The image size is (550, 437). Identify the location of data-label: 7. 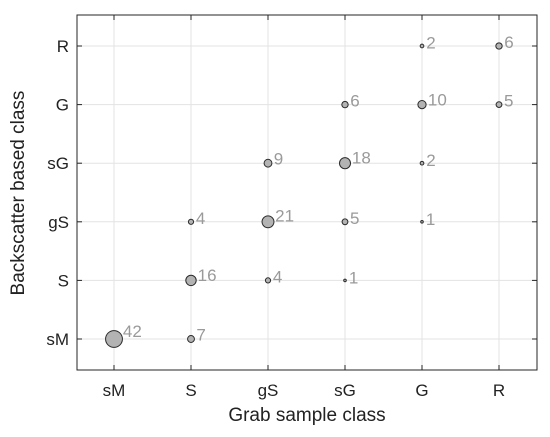
(200, 335).